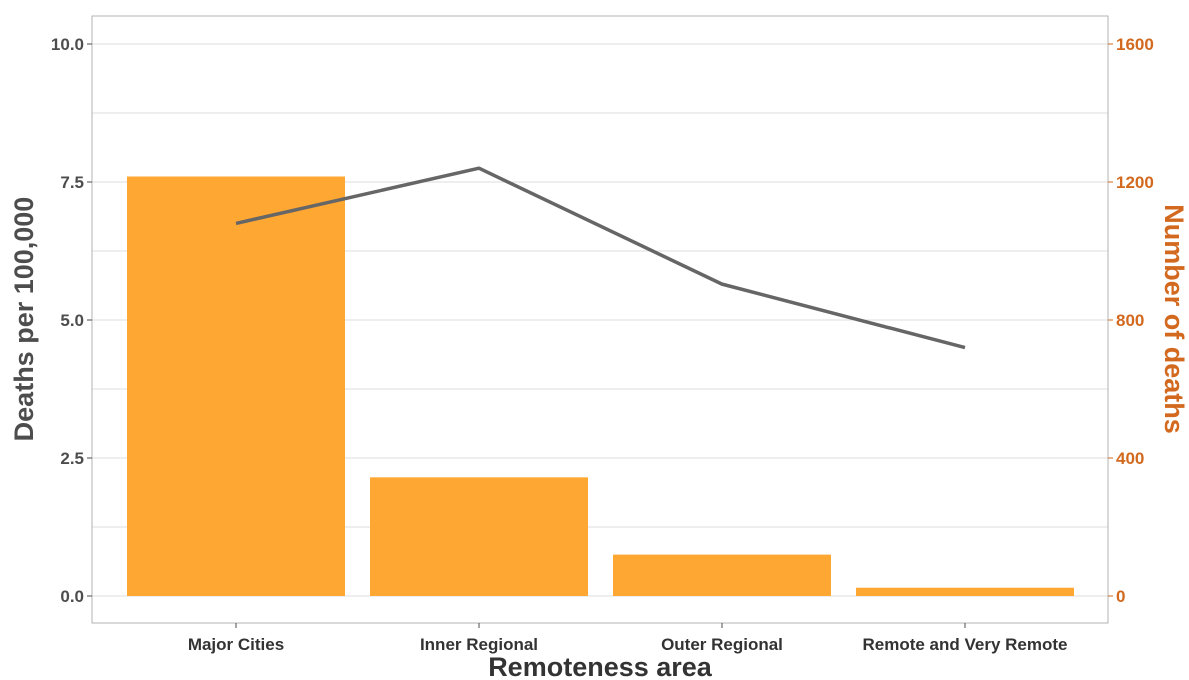  I want to click on x-tick-label: Major Cities, so click(236, 644).